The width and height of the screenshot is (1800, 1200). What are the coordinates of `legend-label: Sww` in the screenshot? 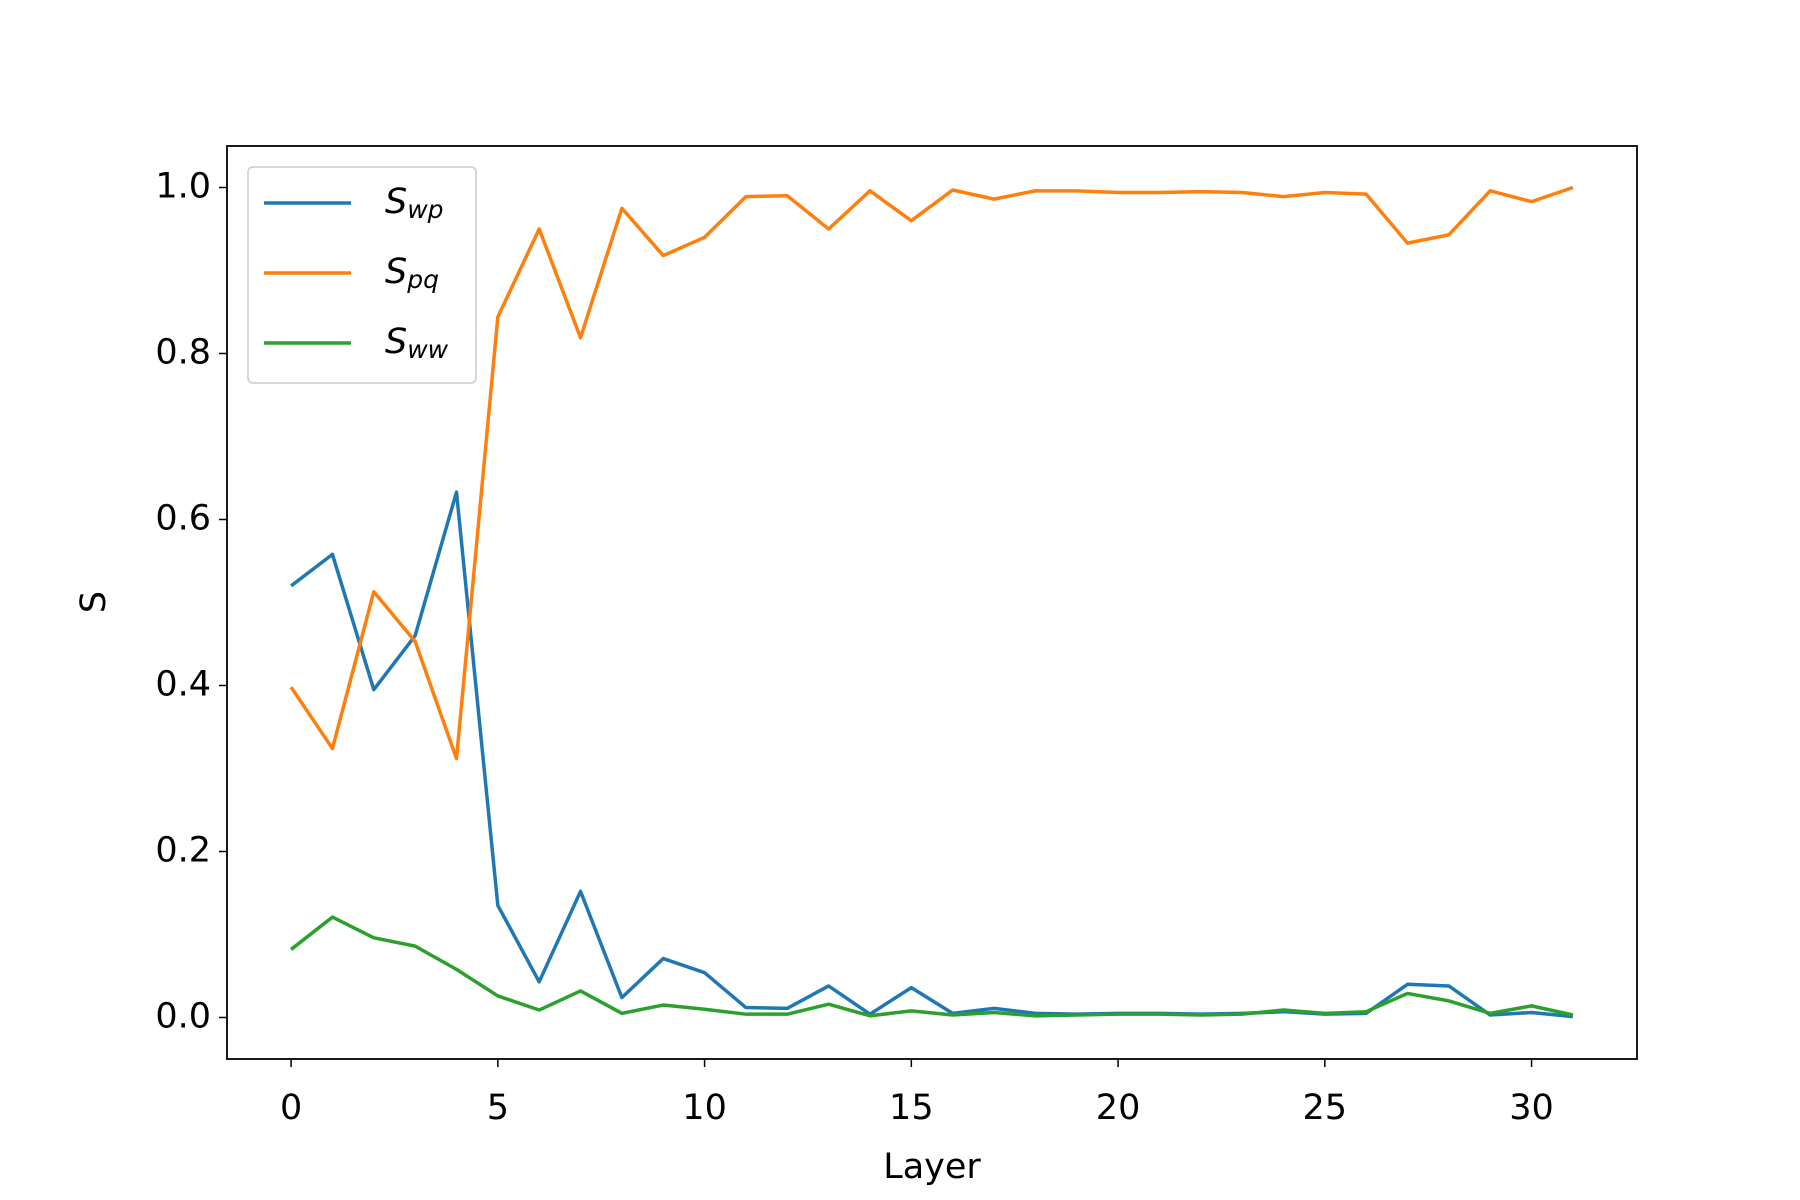 It's located at (417, 343).